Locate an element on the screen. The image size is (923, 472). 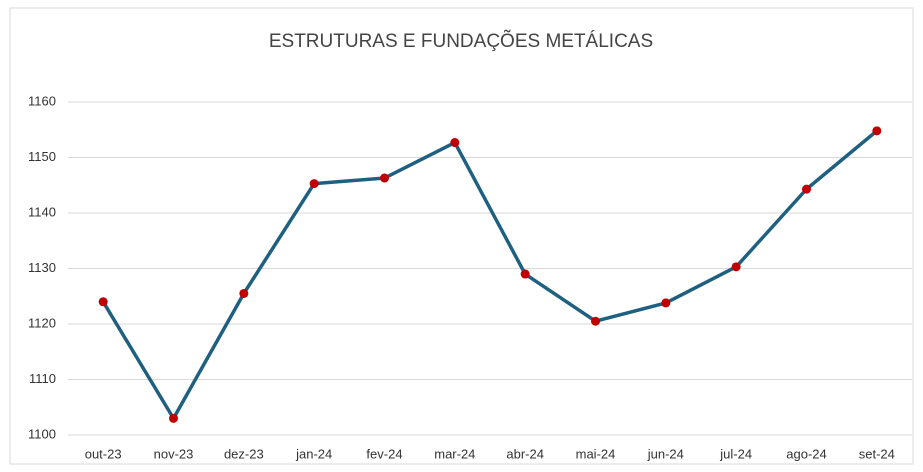
x-tick-label: jun-24 is located at coordinates (665, 453).